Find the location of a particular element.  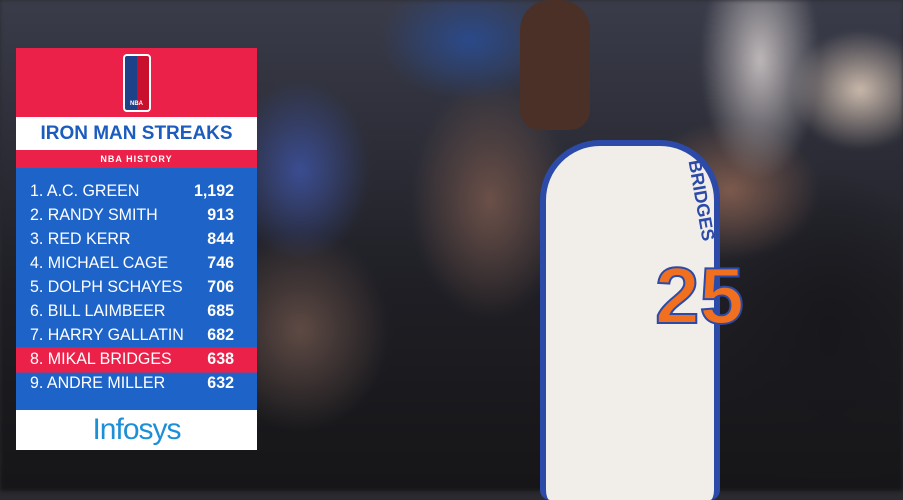

player-label: 3. RED KERR is located at coordinates (80, 239).